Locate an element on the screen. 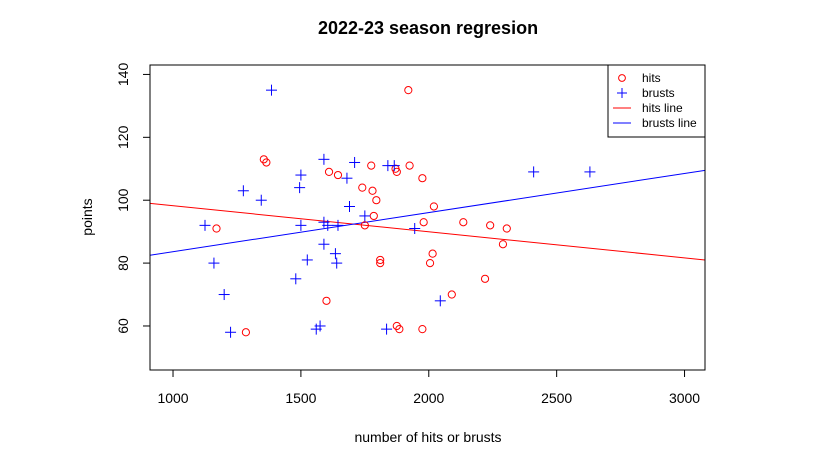 The height and width of the screenshot is (460, 827). y-tick-label-140: 140 is located at coordinates (123, 75).